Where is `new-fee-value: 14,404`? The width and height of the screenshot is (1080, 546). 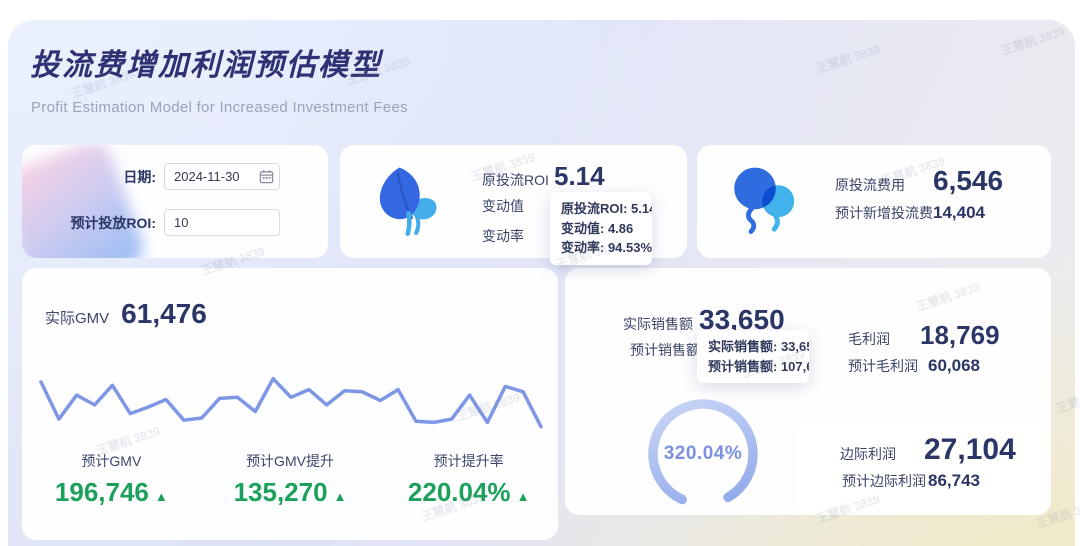 new-fee-value: 14,404 is located at coordinates (959, 212).